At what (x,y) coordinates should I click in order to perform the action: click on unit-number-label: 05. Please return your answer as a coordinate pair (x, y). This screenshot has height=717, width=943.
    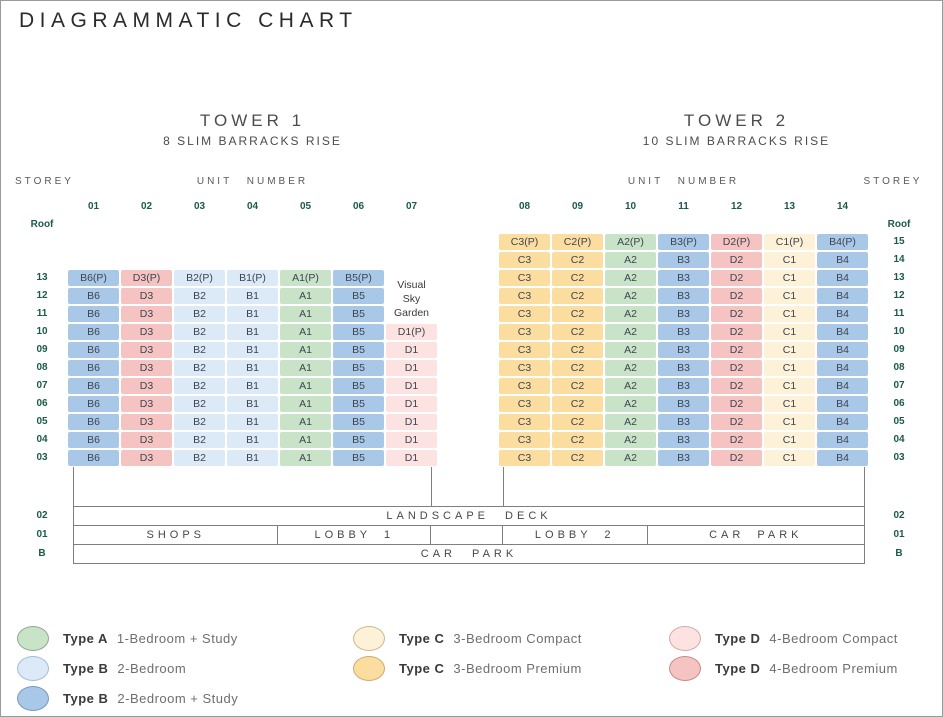
    Looking at the image, I should click on (305, 206).